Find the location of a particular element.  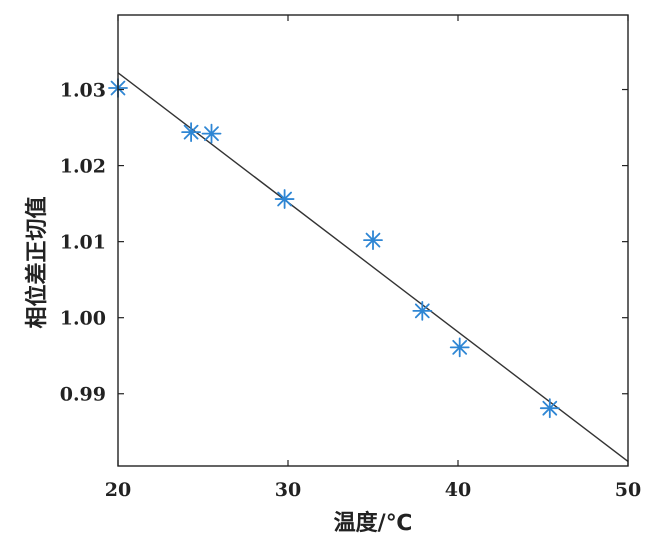

y-tick-label: 1.02 is located at coordinates (83, 167).